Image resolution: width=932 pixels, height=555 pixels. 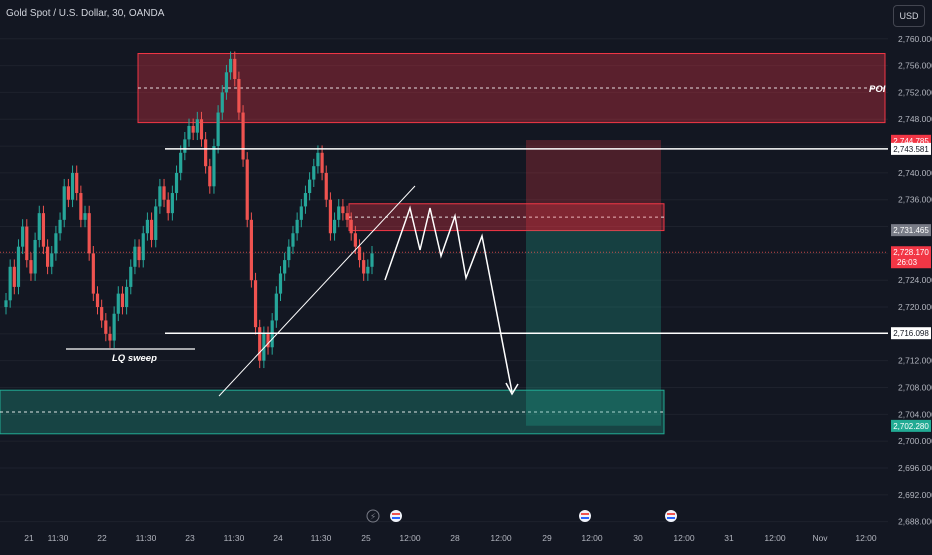 What do you see at coordinates (909, 16) in the screenshot?
I see `currency-button: USD` at bounding box center [909, 16].